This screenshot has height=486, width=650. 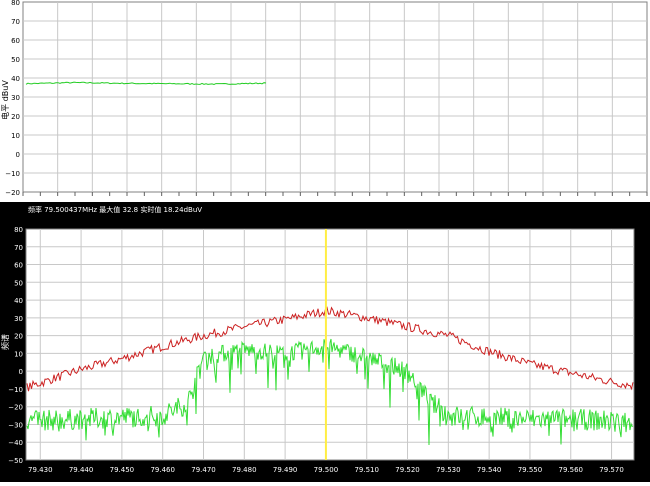 What do you see at coordinates (15, 98) in the screenshot?
I see `level-y-tick-label: 30` at bounding box center [15, 98].